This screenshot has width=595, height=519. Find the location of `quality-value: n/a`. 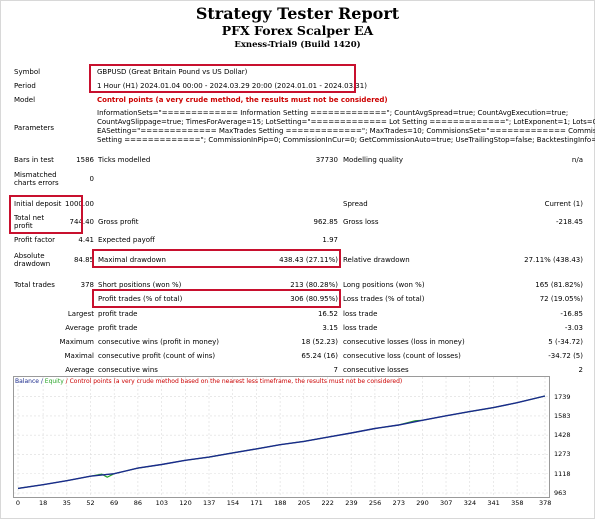

quality-value: n/a is located at coordinates (577, 160).